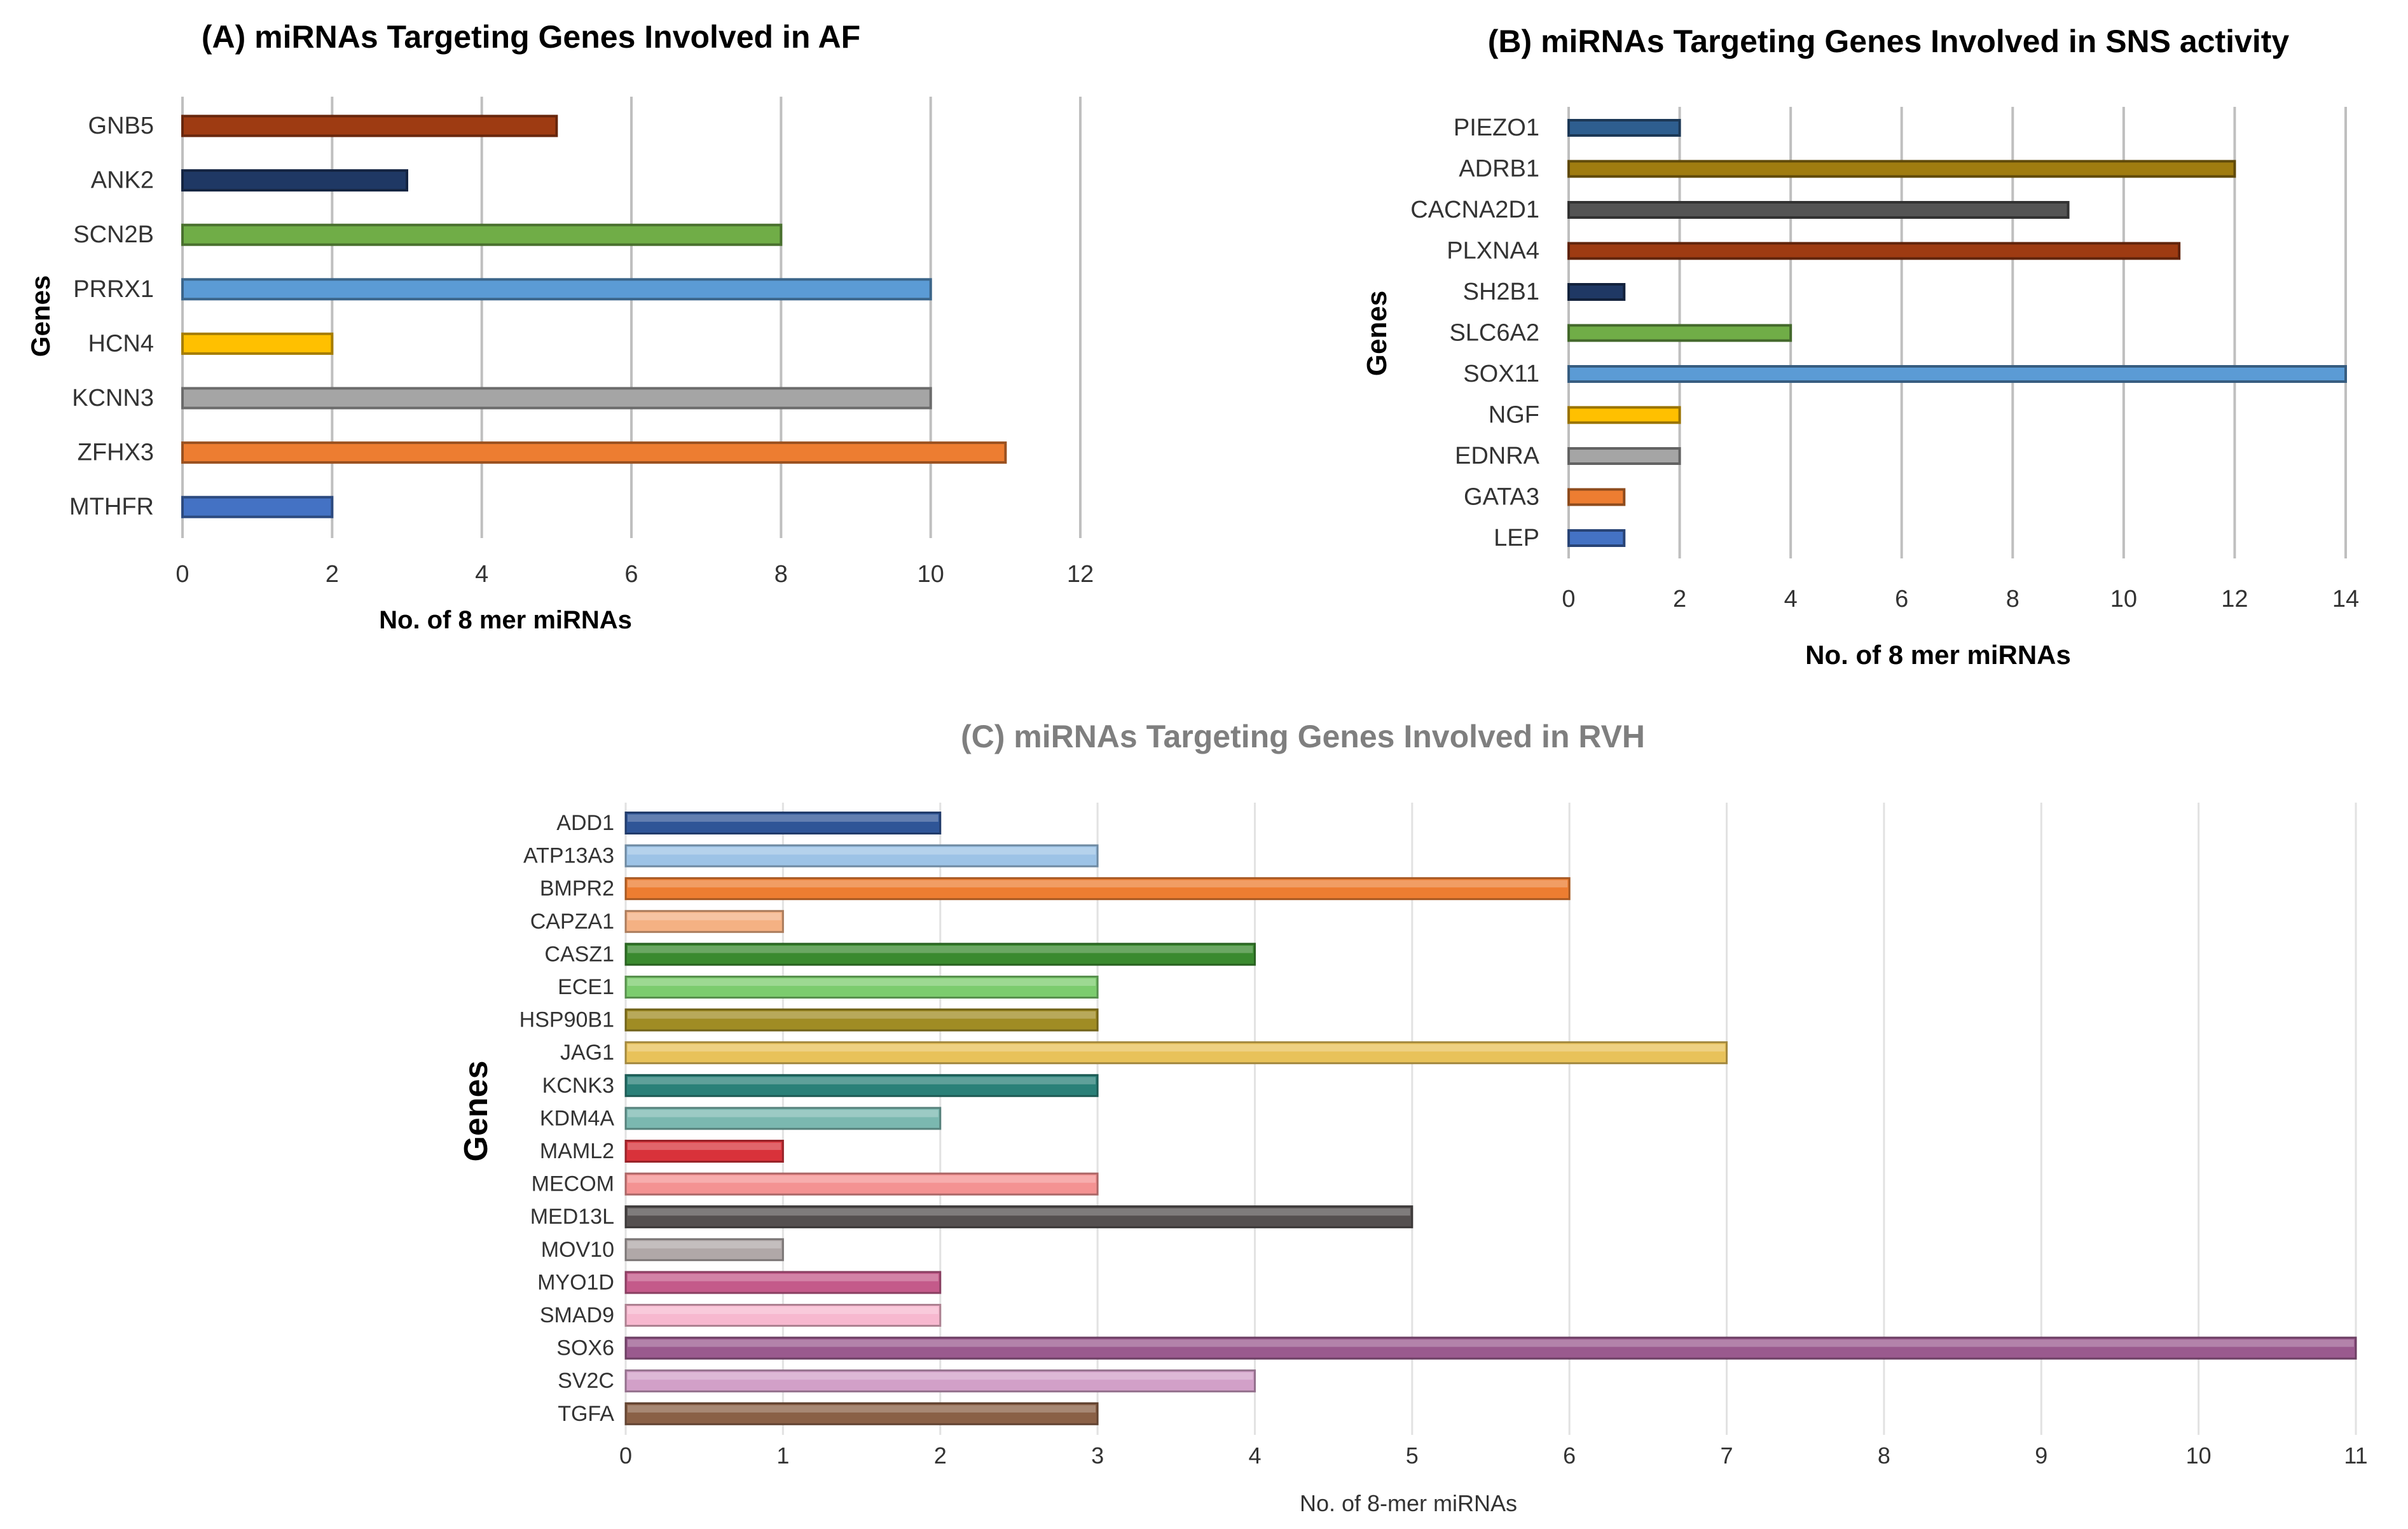 The width and height of the screenshot is (2408, 1529). Describe the element at coordinates (577, 1151) in the screenshot. I see `chart-c-category-label-maml2: MAML2` at that location.